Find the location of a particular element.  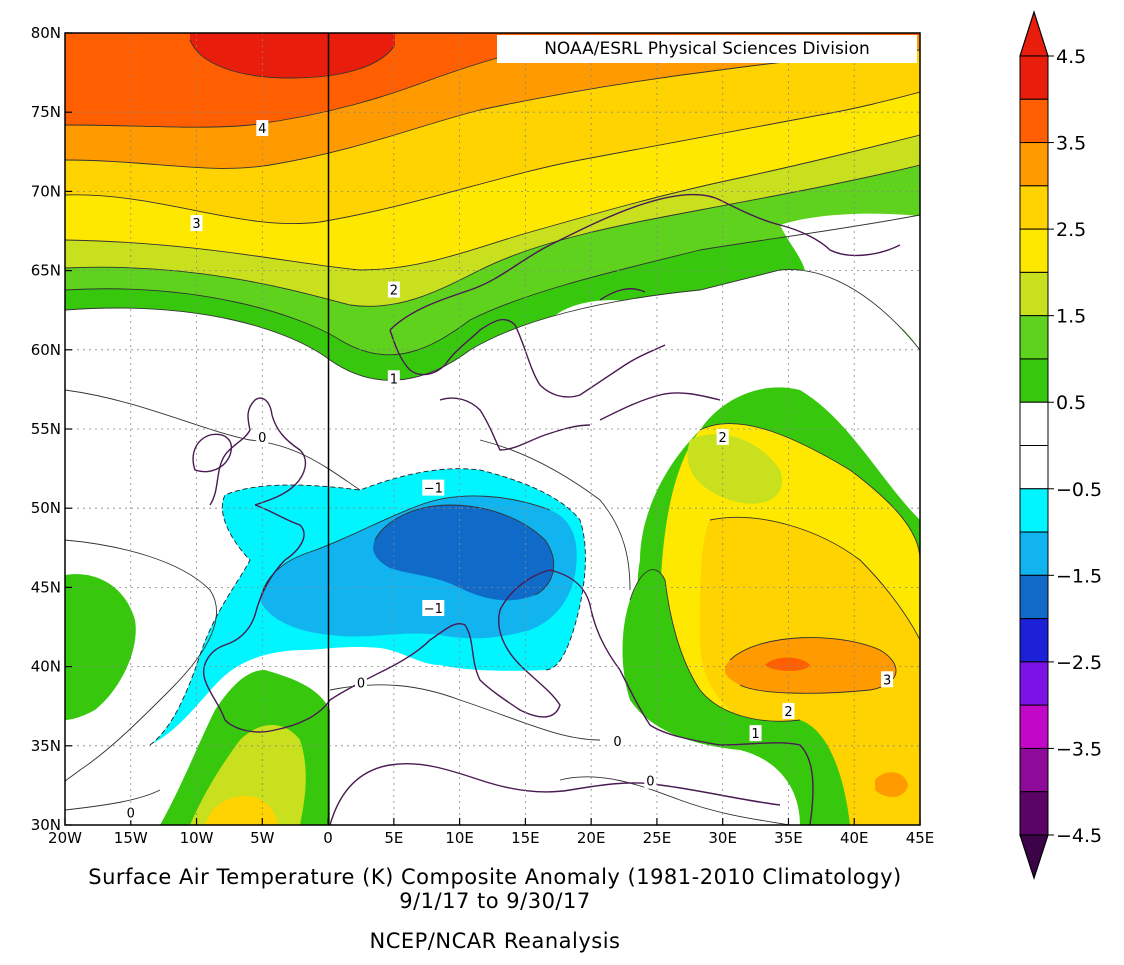

y-tick-label: 70N is located at coordinates (46, 191).